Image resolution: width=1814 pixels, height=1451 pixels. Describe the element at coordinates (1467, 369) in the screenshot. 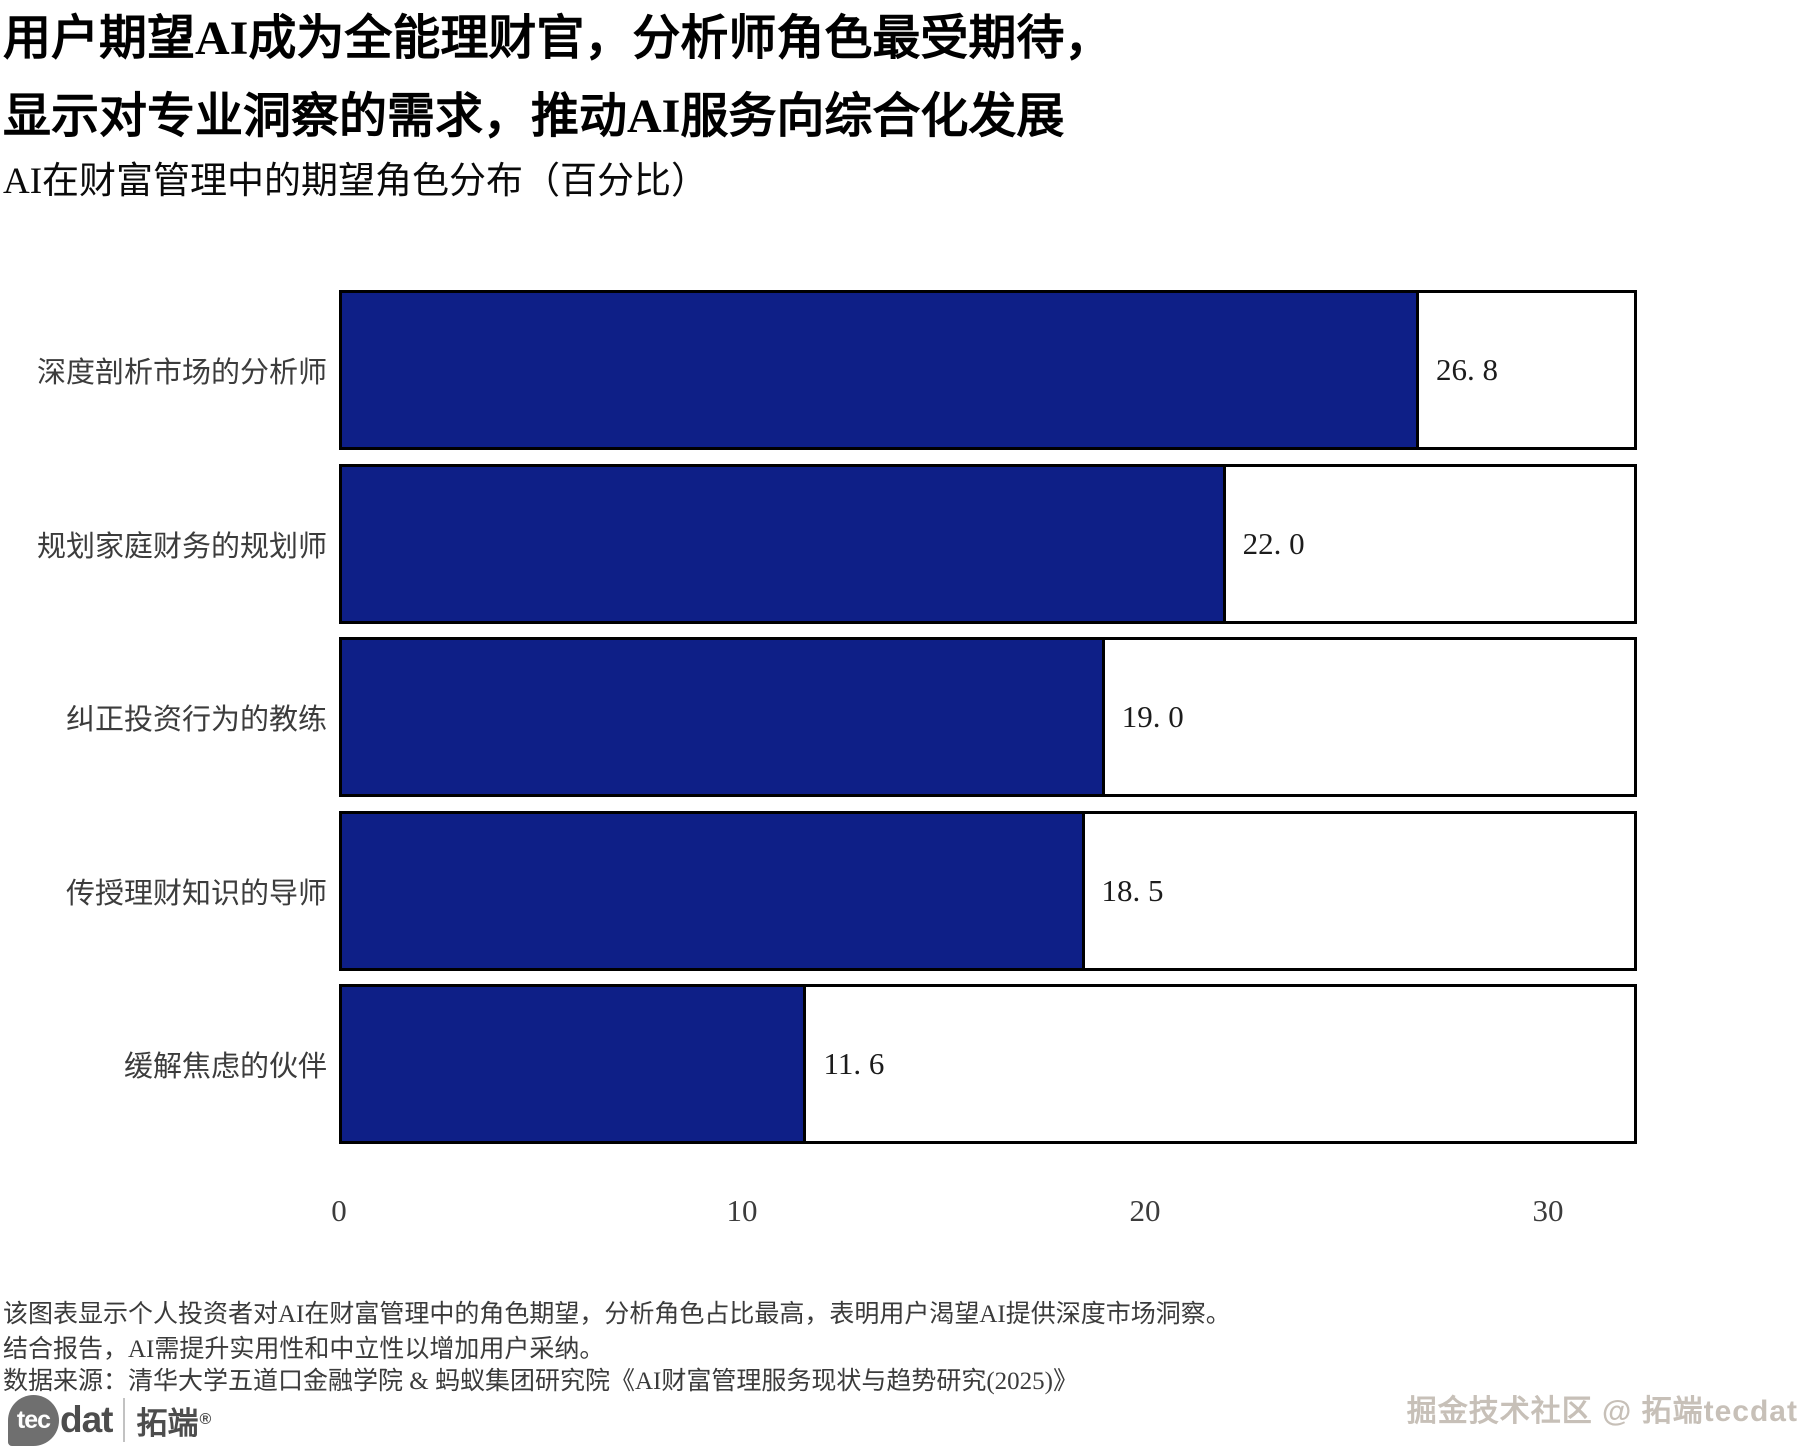

I see `value-label: 26. 8` at that location.